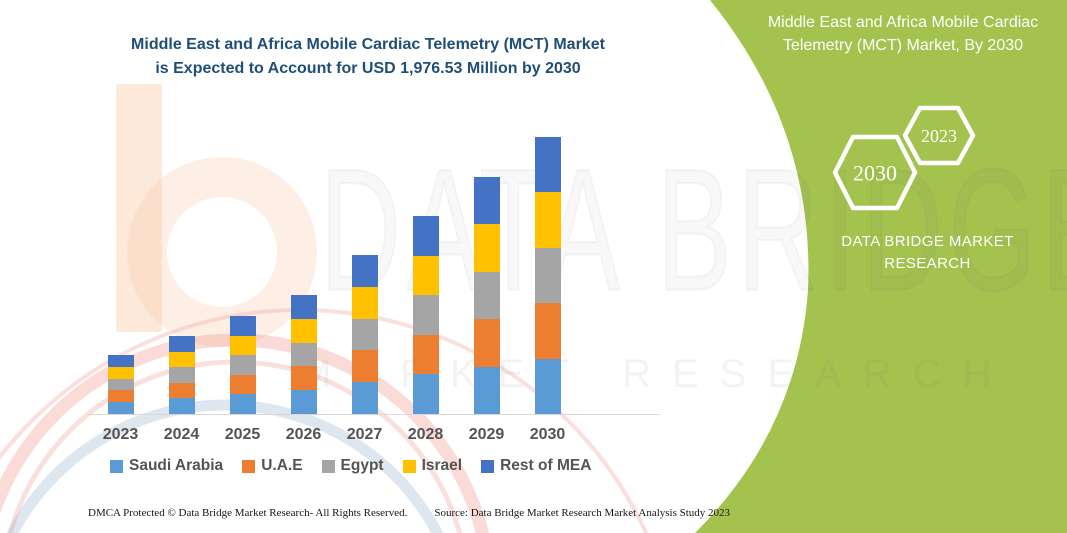  Describe the element at coordinates (425, 394) in the screenshot. I see `bar-segment-2028-saudi-arabia` at that location.